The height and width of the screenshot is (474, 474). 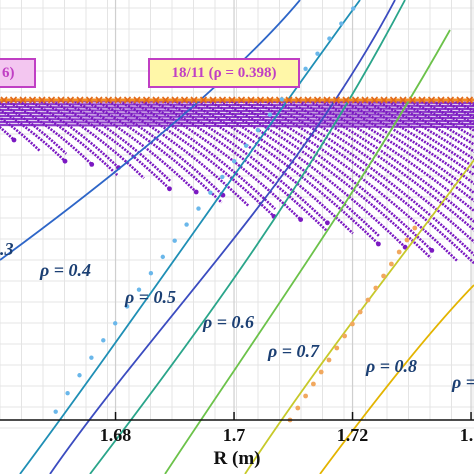 I want to click on rho-label: .3, so click(x=7, y=249).